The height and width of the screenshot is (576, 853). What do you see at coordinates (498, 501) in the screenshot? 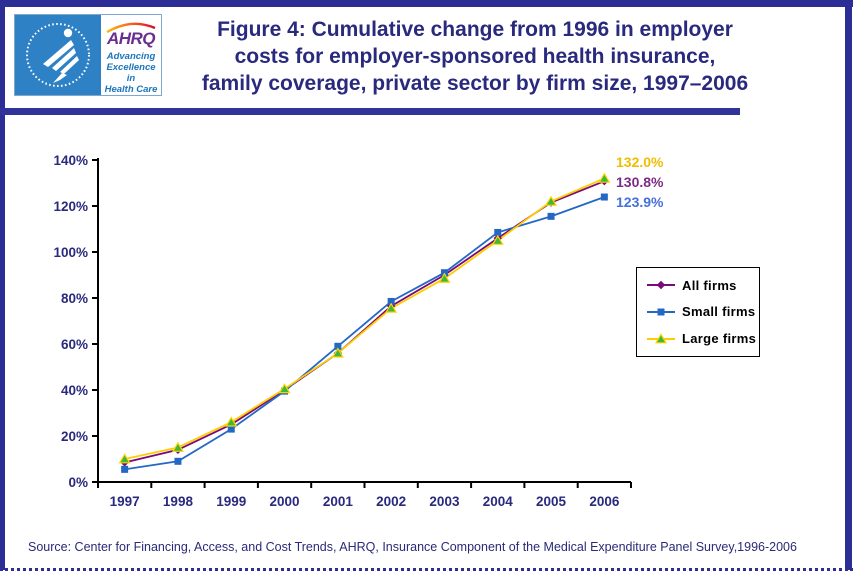
I see `svg-text: 2004` at bounding box center [498, 501].